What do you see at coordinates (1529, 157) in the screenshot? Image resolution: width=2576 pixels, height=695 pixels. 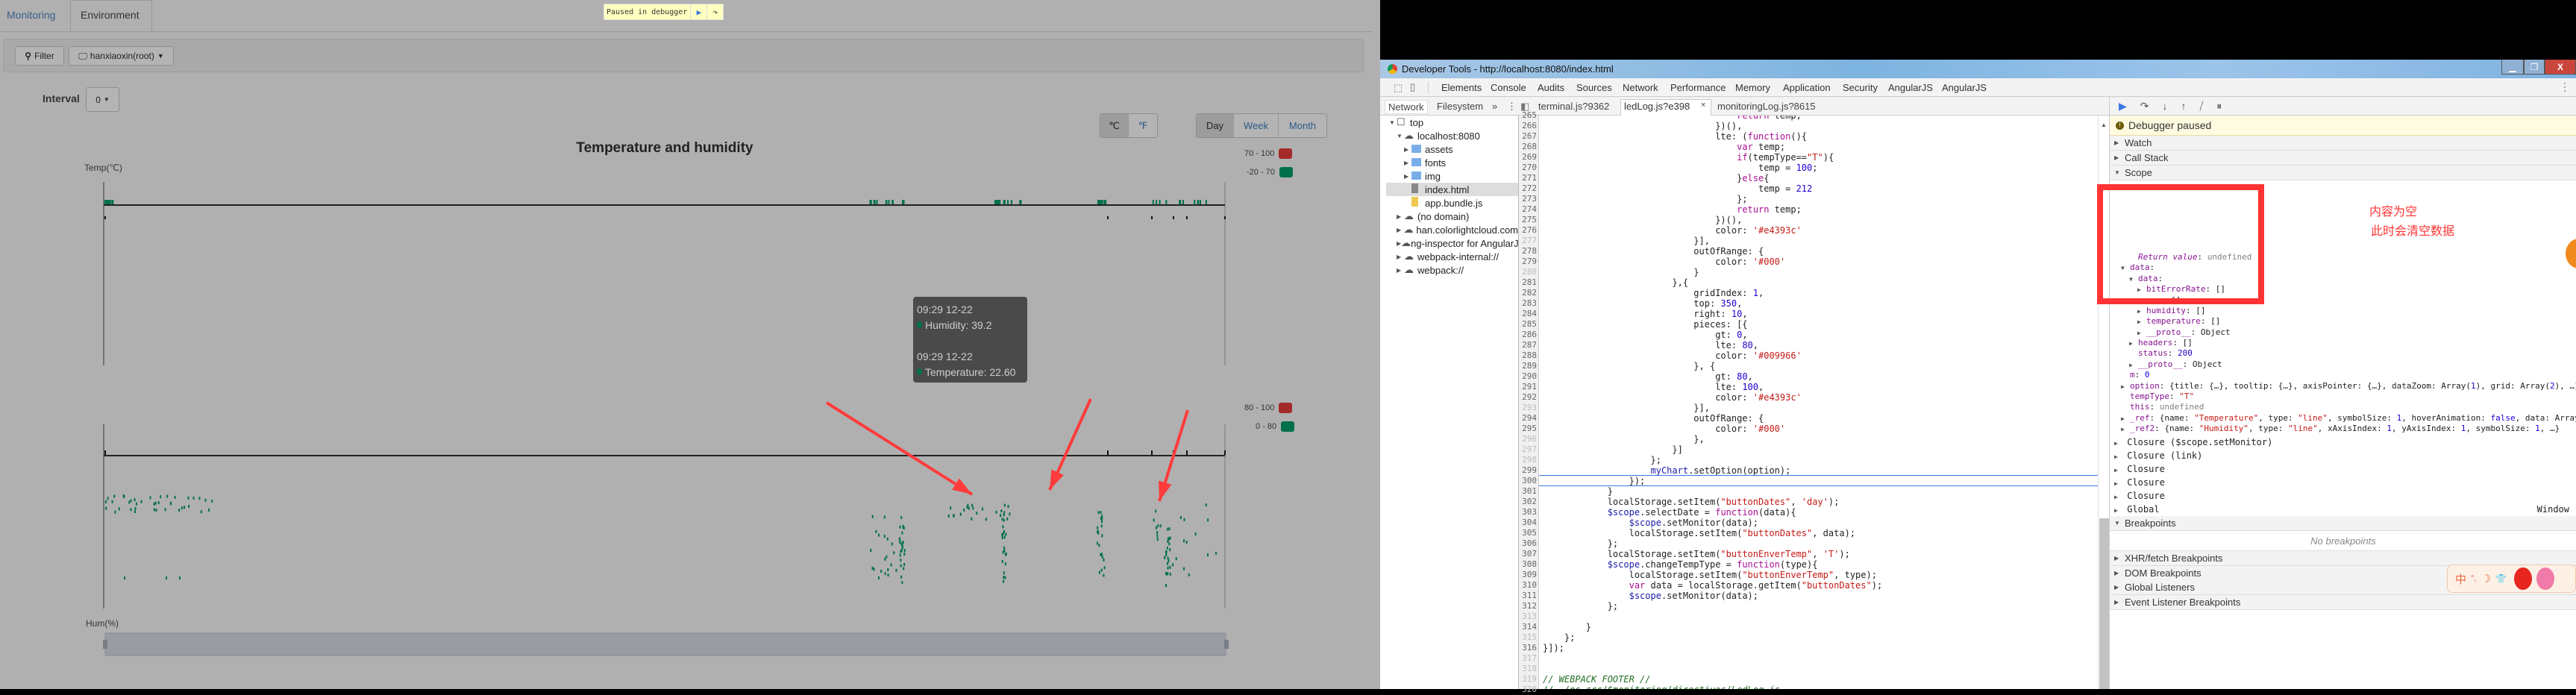 I see `line-number: 269` at bounding box center [1529, 157].